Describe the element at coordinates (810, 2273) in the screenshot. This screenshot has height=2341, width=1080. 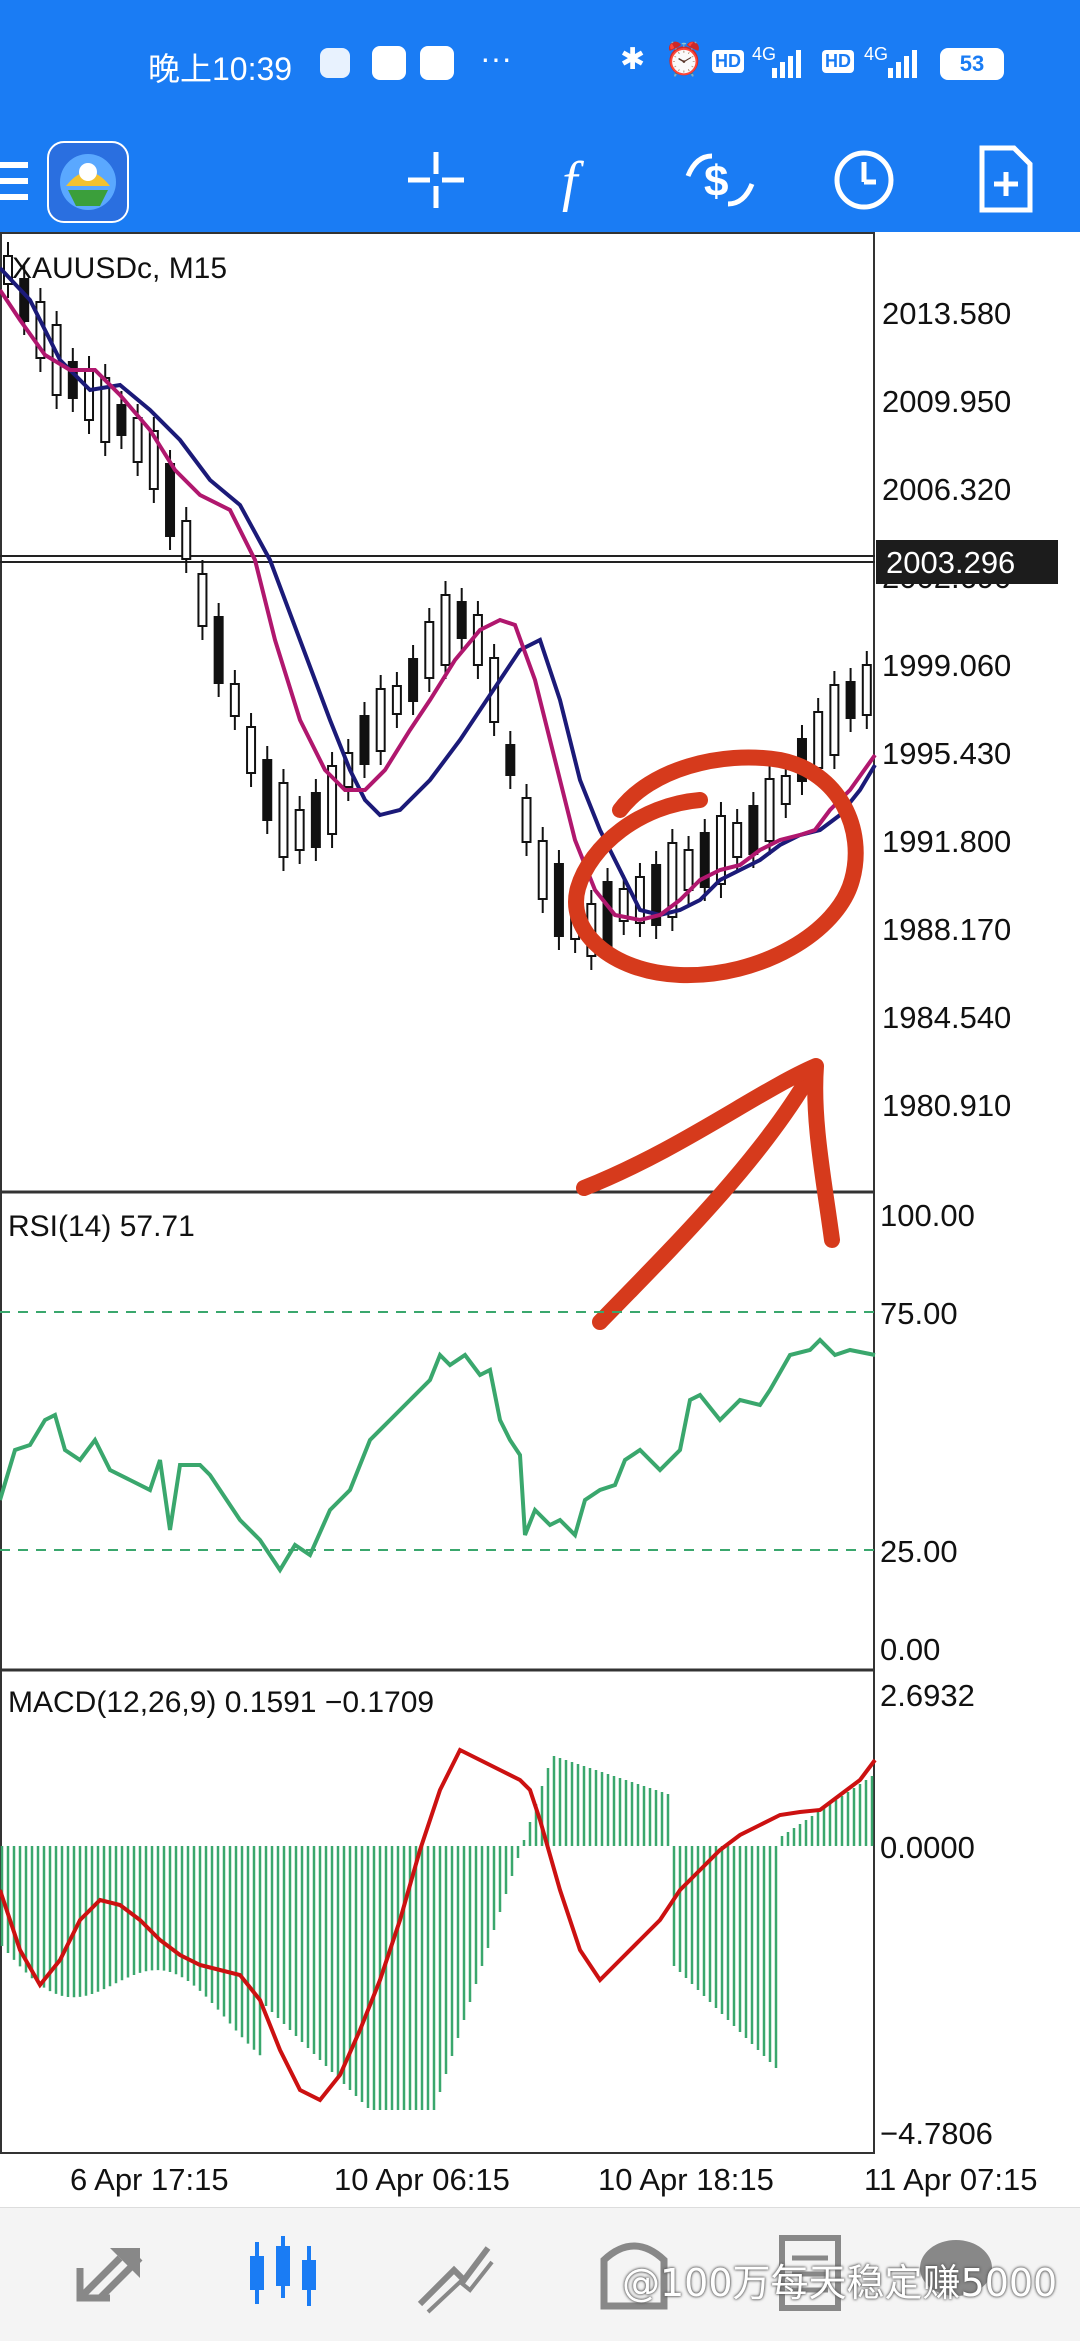
I see `journal-icon` at that location.